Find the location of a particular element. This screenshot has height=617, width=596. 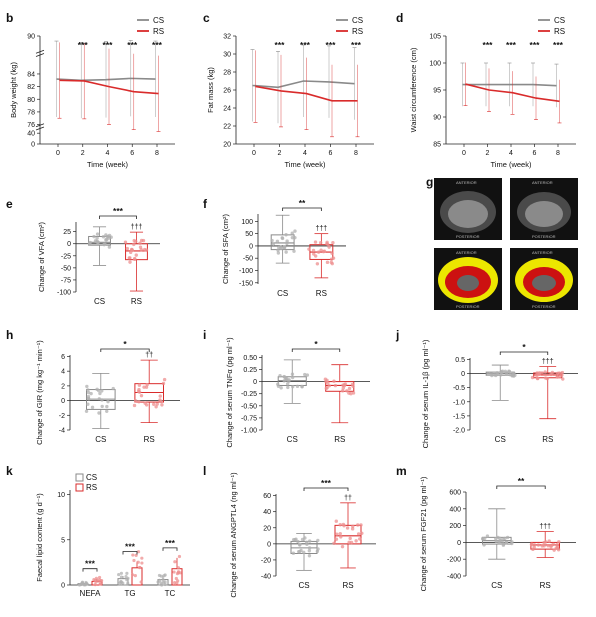

x-axis-label-c: Time (week) is located at coordinates (305, 164).